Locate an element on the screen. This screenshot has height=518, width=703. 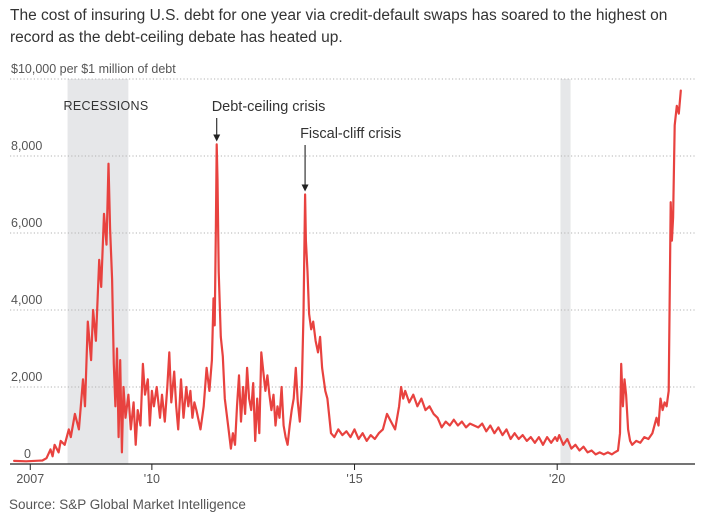
x-tick-label-2010: '10 is located at coordinates (152, 479).